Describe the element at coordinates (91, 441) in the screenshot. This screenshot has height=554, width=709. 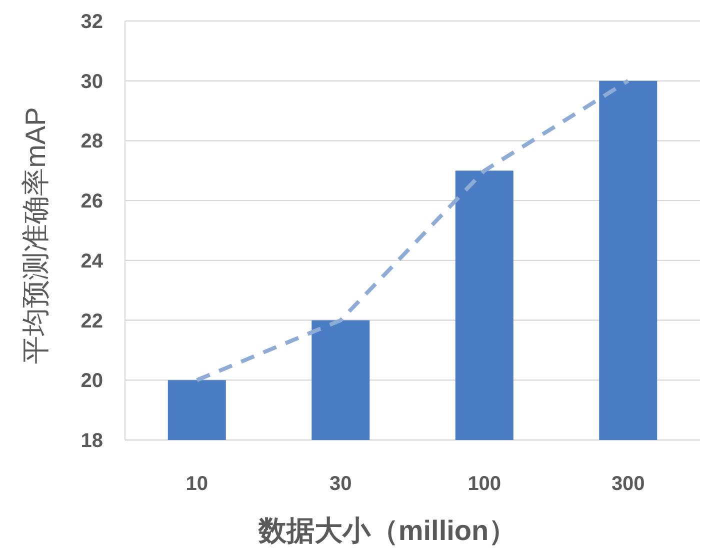
I see `y-tick-label: 18` at that location.